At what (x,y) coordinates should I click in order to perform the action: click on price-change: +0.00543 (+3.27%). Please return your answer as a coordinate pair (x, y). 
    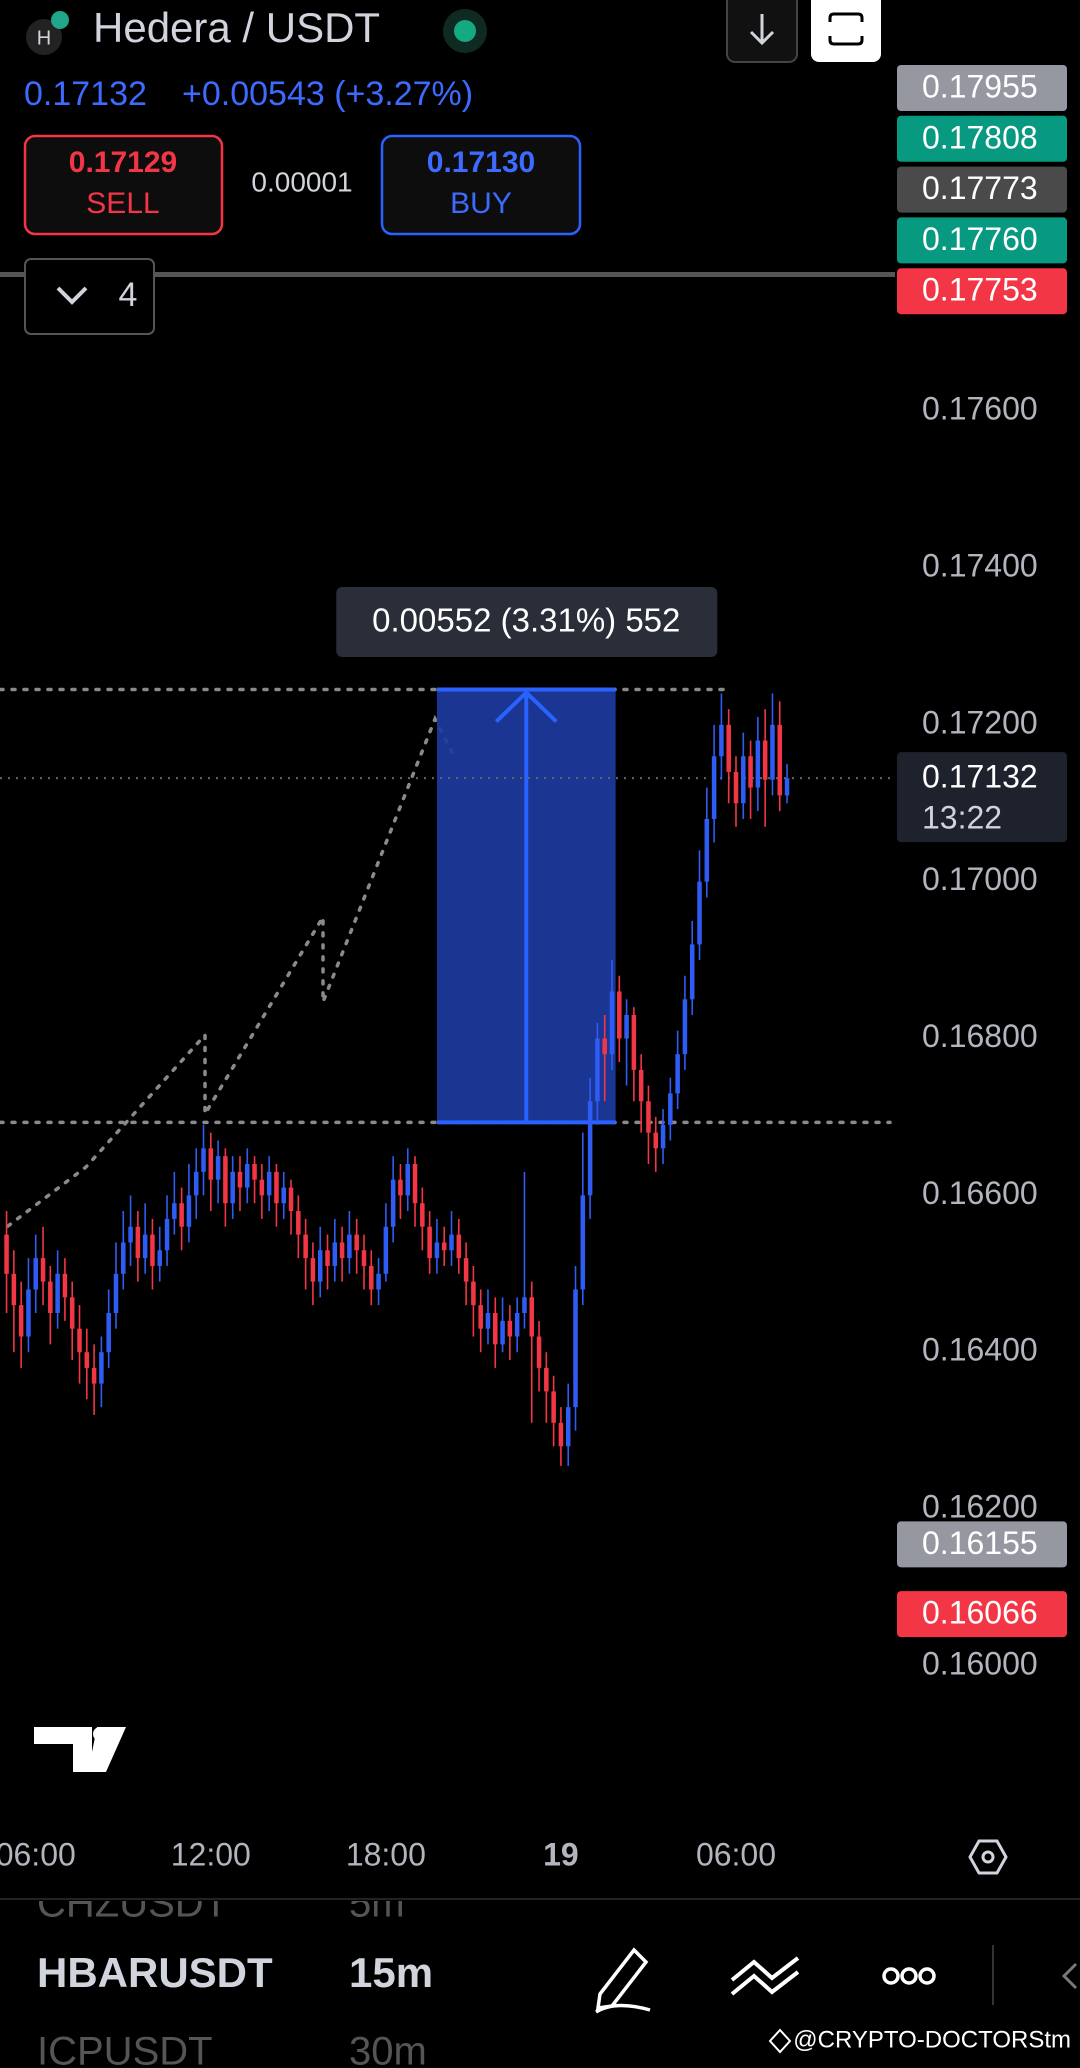
    Looking at the image, I should click on (327, 94).